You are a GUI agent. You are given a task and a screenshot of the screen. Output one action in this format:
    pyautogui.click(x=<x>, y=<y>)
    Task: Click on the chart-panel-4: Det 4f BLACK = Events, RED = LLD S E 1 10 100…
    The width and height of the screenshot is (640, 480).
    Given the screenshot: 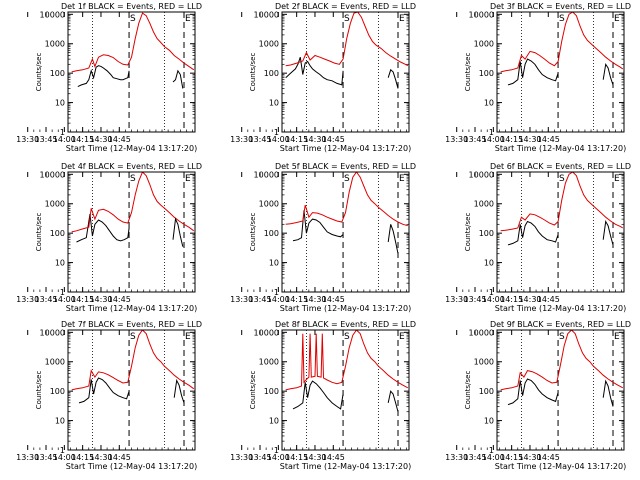 What is the action you would take?
    pyautogui.click(x=109, y=237)
    